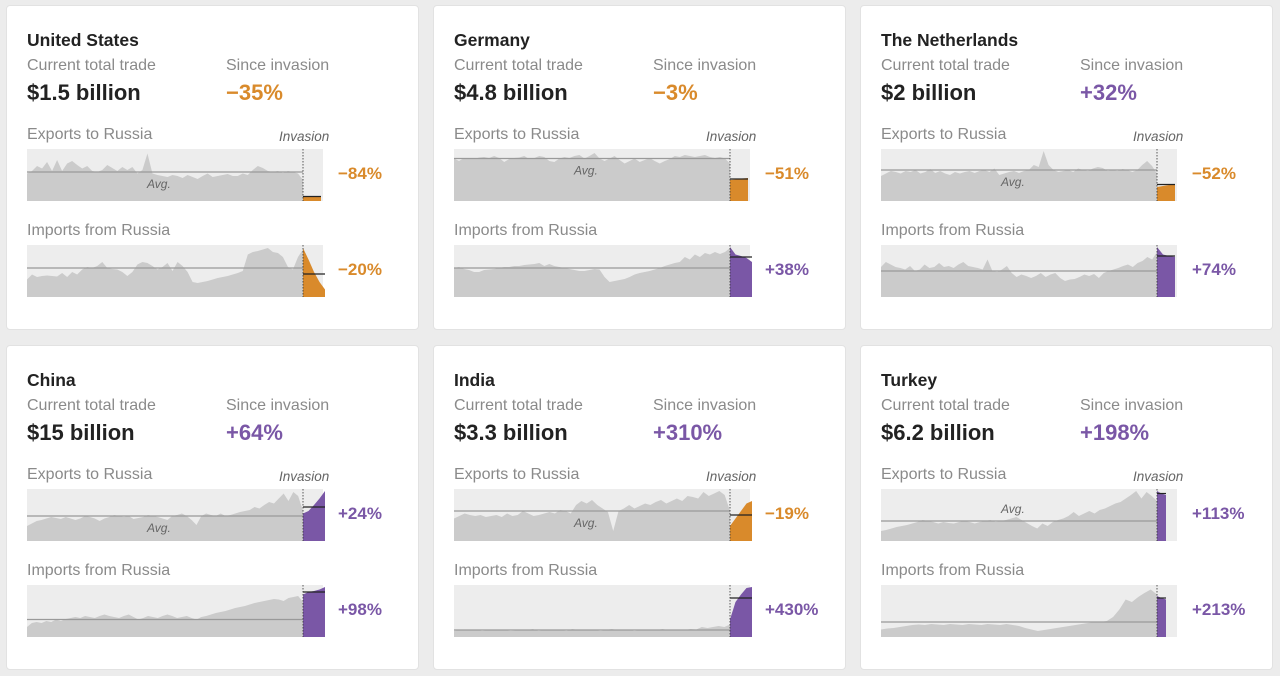 The width and height of the screenshot is (1280, 676). What do you see at coordinates (84, 92) in the screenshot?
I see `current-total-trade-value: $1.5 billion` at bounding box center [84, 92].